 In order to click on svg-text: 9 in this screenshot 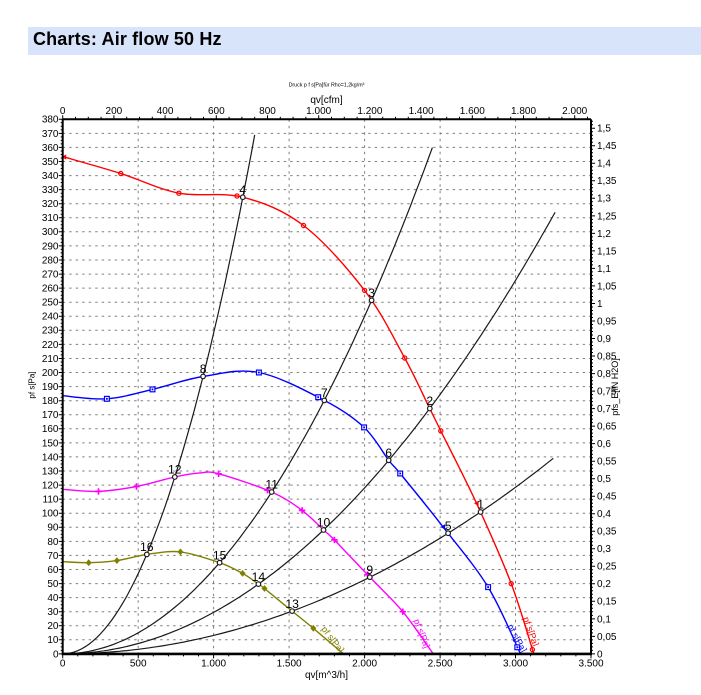, I will do `click(369, 570)`.